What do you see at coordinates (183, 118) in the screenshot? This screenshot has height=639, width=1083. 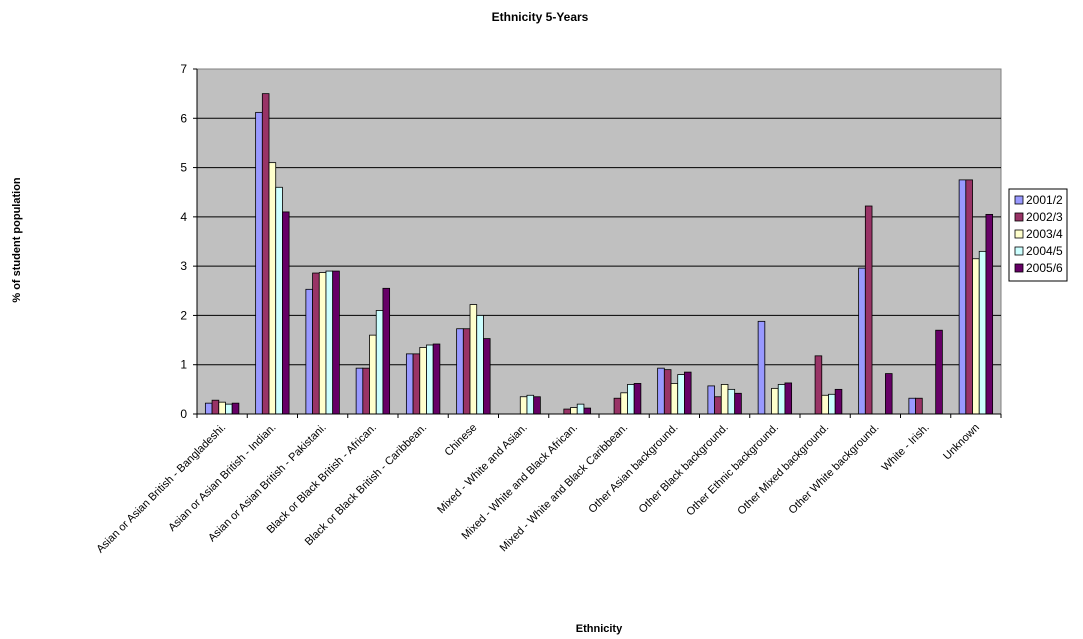 I see `y-tick-label: 6` at bounding box center [183, 118].